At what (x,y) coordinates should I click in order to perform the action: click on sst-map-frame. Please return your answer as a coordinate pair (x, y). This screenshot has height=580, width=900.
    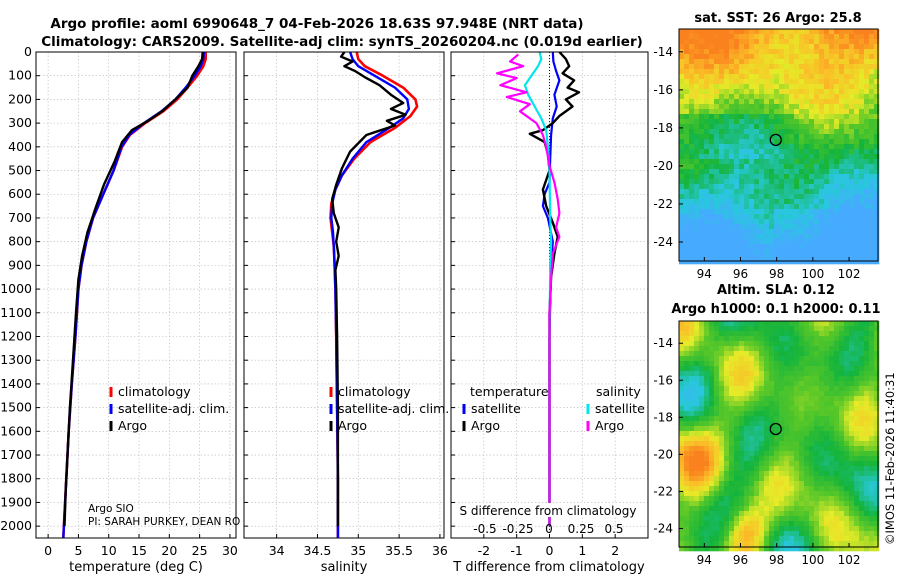
    Looking at the image, I should click on (778, 145).